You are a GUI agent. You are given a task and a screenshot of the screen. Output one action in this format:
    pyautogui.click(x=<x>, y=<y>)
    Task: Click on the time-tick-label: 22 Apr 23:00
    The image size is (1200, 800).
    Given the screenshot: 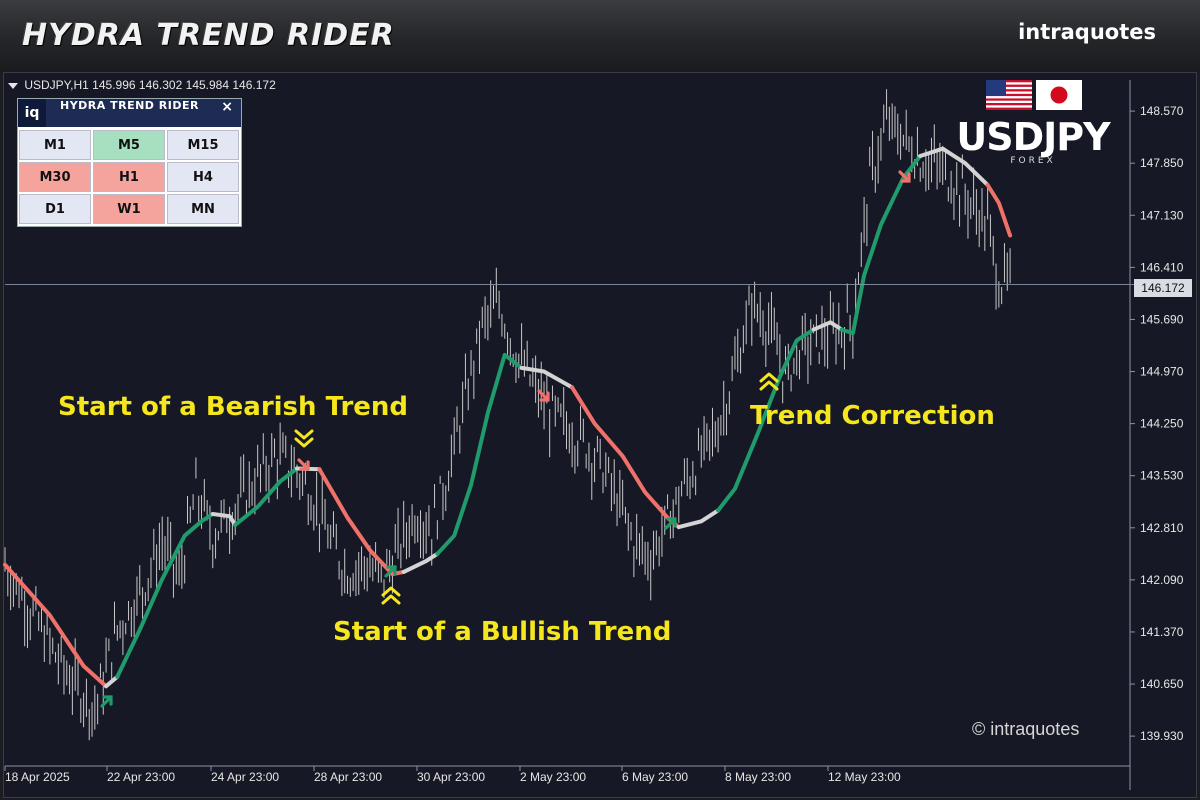 What is the action you would take?
    pyautogui.click(x=141, y=777)
    